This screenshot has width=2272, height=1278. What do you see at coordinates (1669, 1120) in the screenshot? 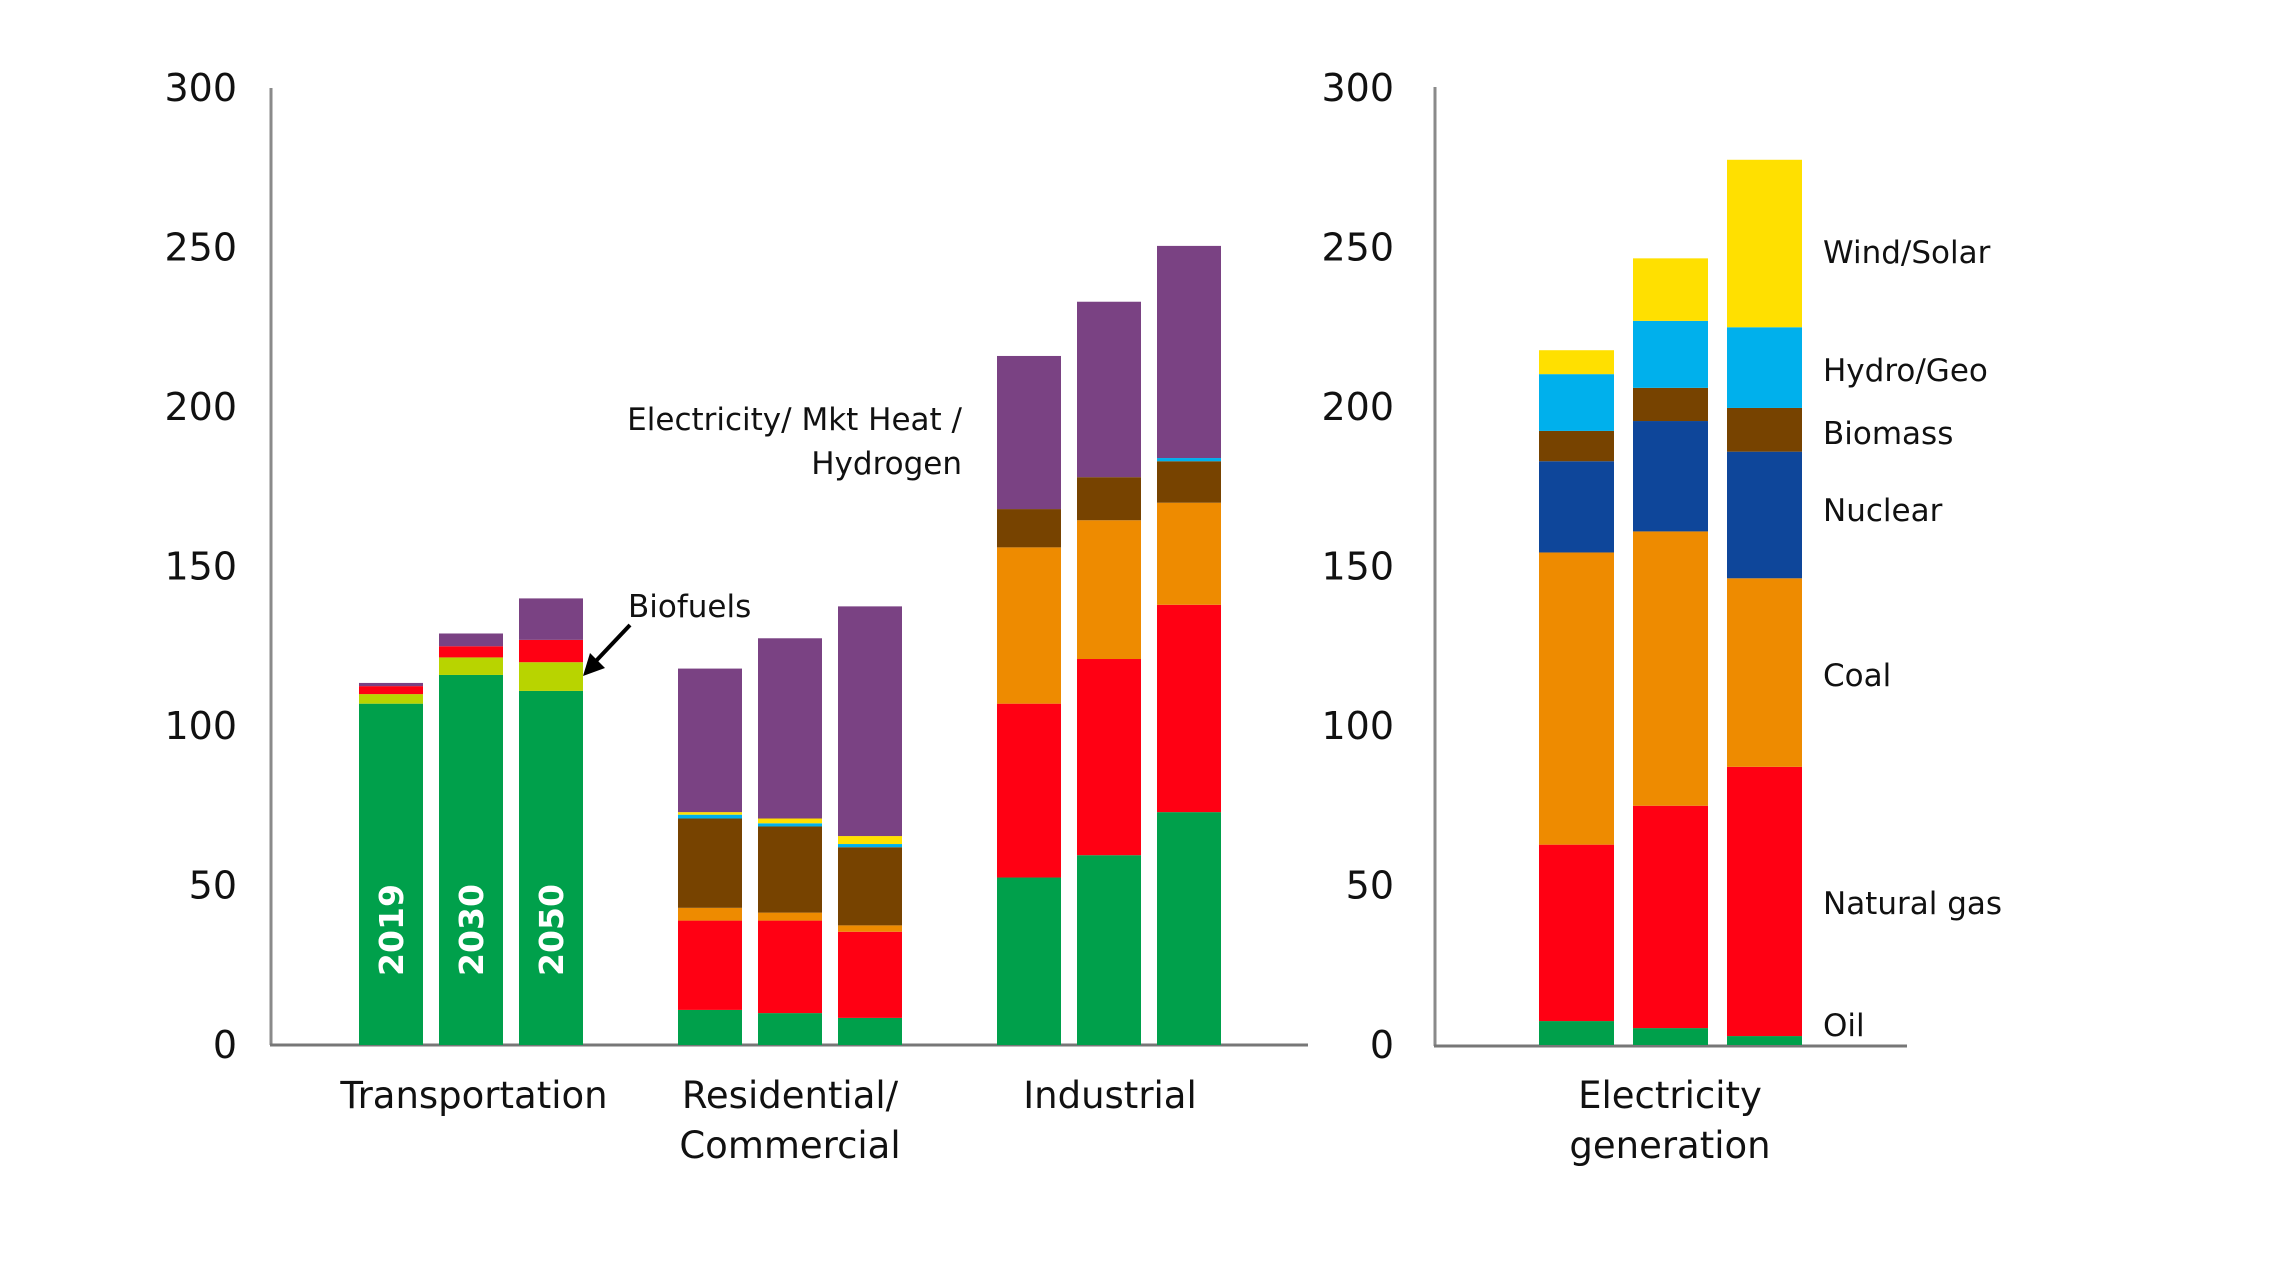
I see `right-category-label: Electricity generation` at bounding box center [1669, 1120].